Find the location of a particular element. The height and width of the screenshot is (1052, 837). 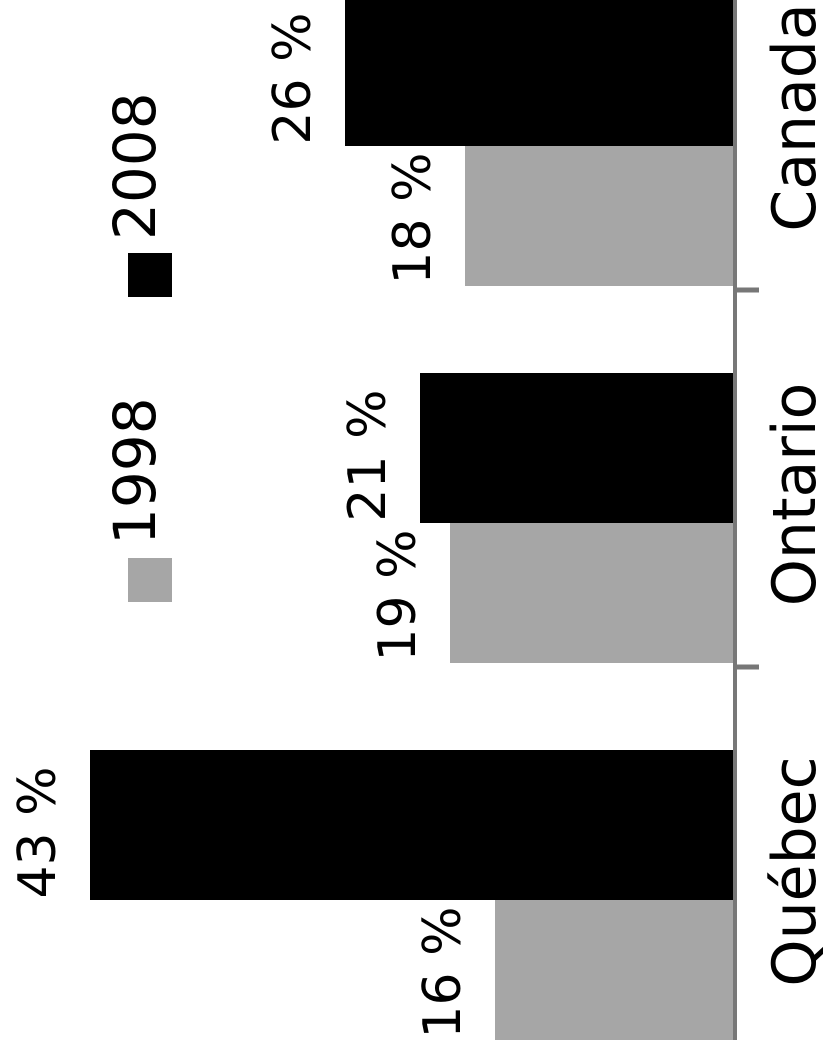

legend-swatch-1998 is located at coordinates (150, 580).